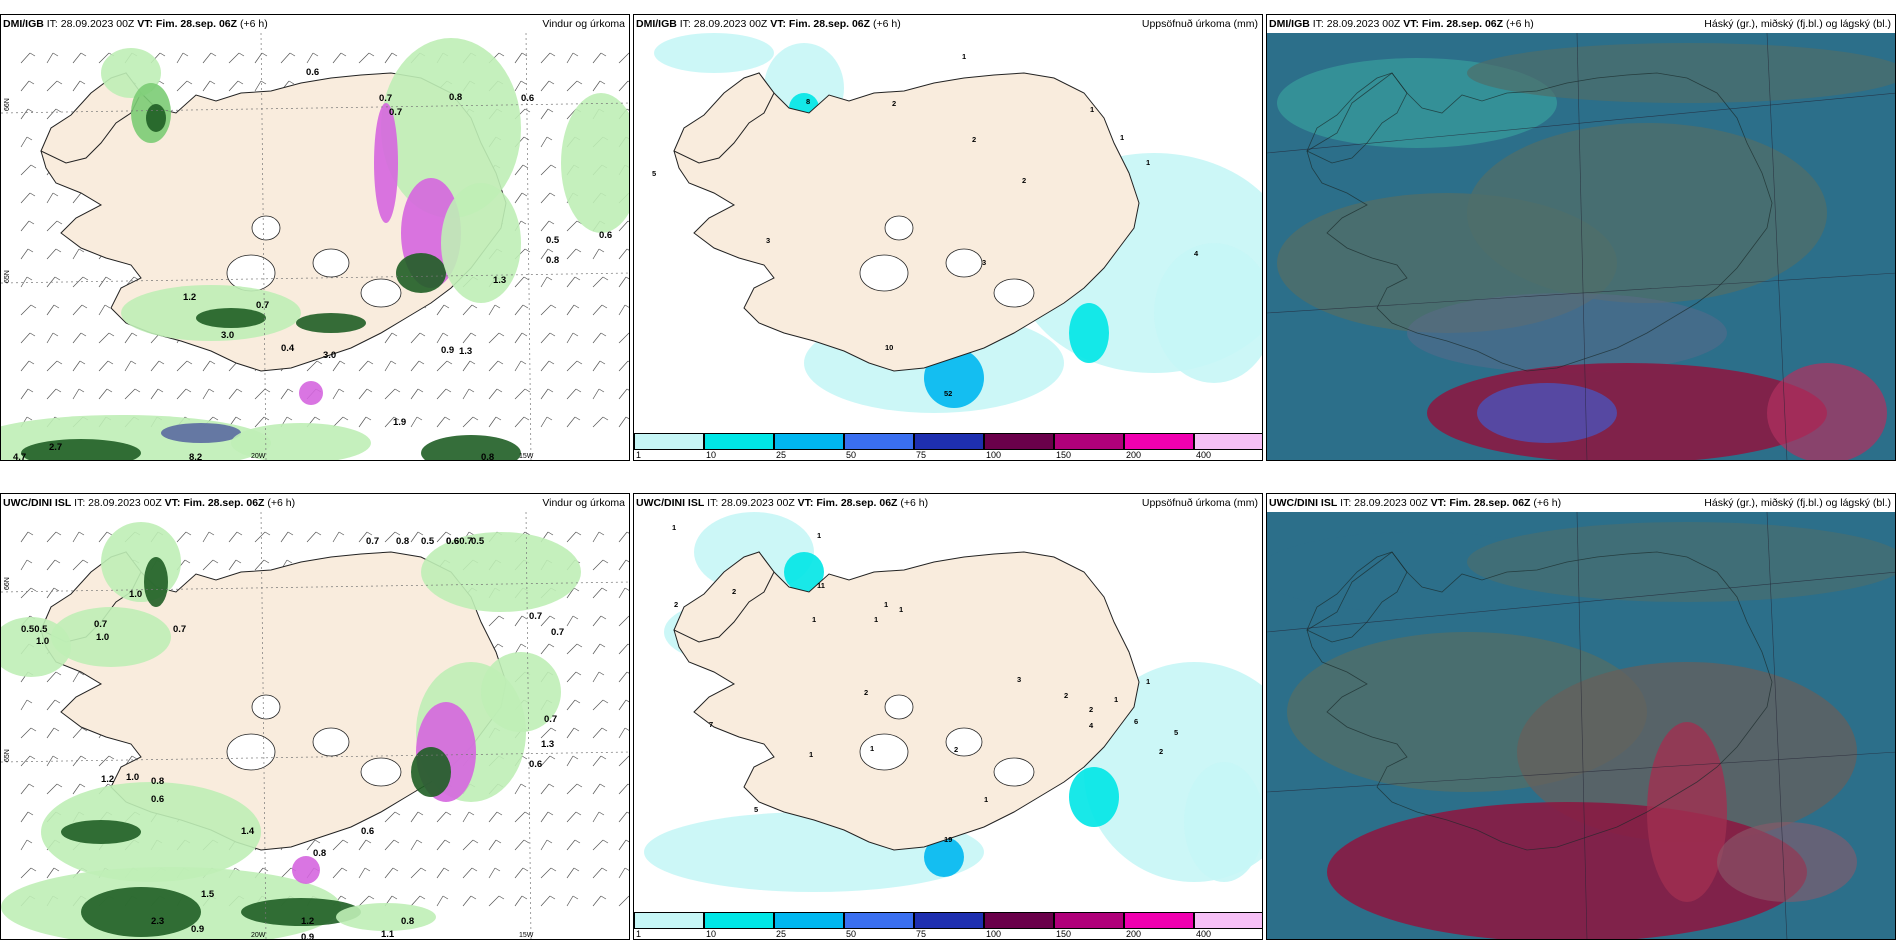  I want to click on longitude-line, so click(263, 725).